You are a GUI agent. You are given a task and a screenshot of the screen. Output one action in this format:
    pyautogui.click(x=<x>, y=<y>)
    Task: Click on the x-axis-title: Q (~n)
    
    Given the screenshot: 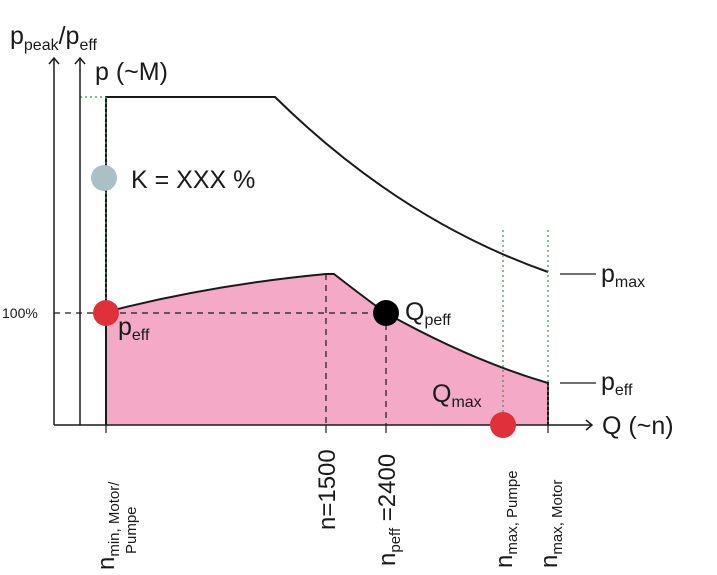 What is the action you would take?
    pyautogui.click(x=638, y=426)
    